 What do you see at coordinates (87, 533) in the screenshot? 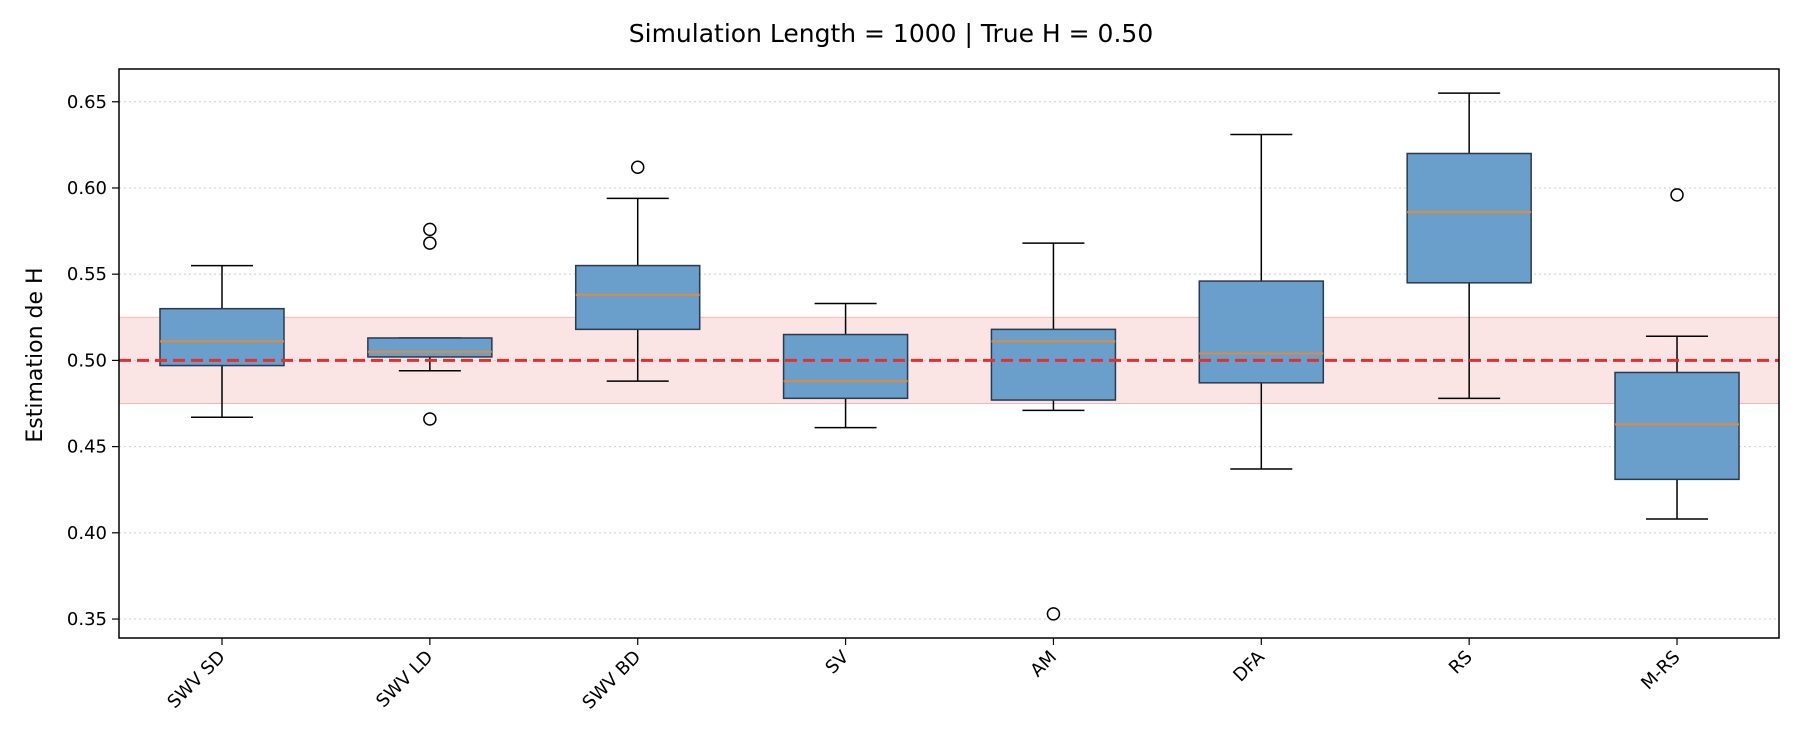
I see `y-tick-label: 0.40` at bounding box center [87, 533].